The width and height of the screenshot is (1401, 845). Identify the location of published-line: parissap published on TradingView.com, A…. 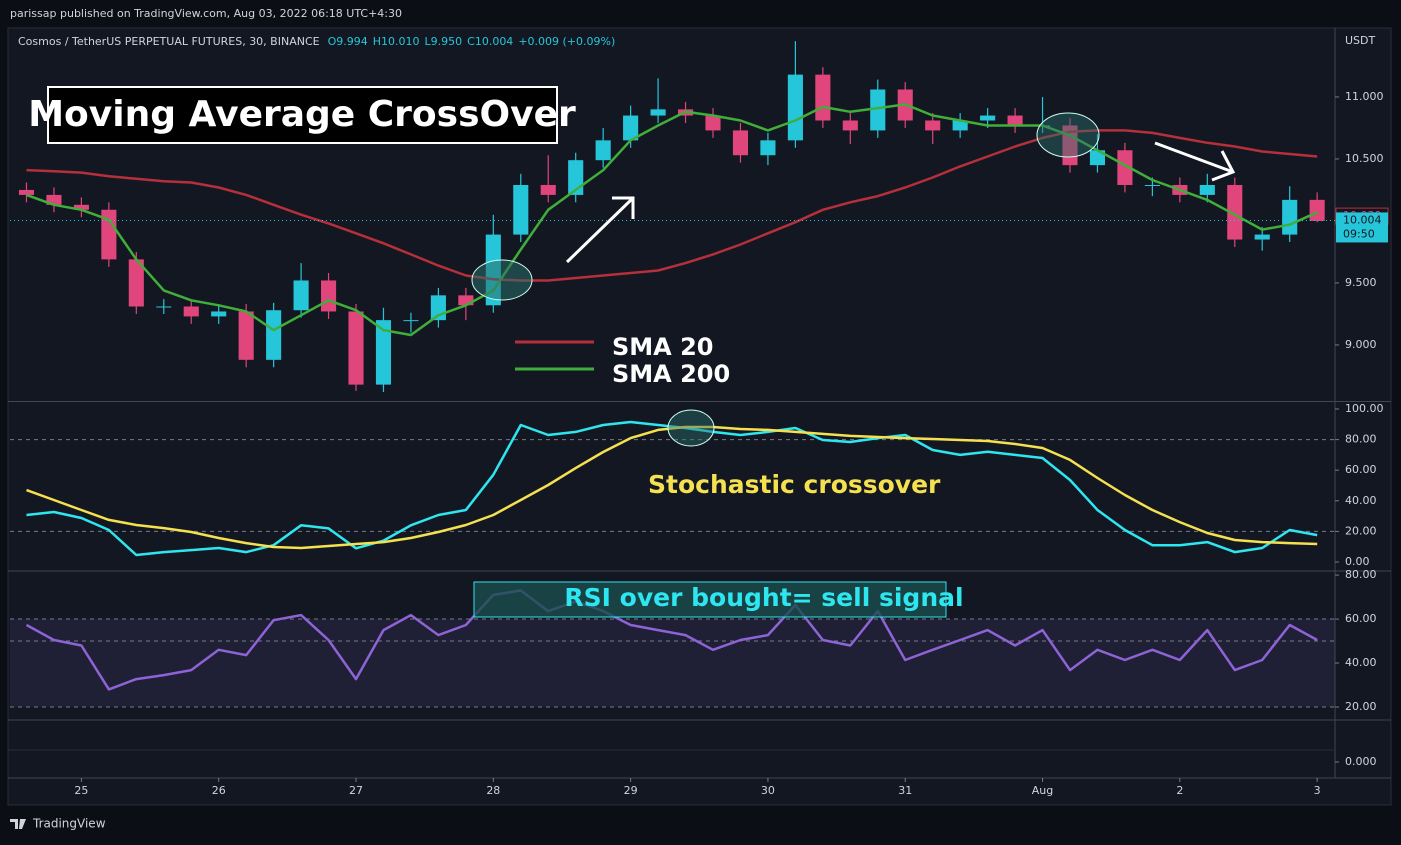
(206, 13).